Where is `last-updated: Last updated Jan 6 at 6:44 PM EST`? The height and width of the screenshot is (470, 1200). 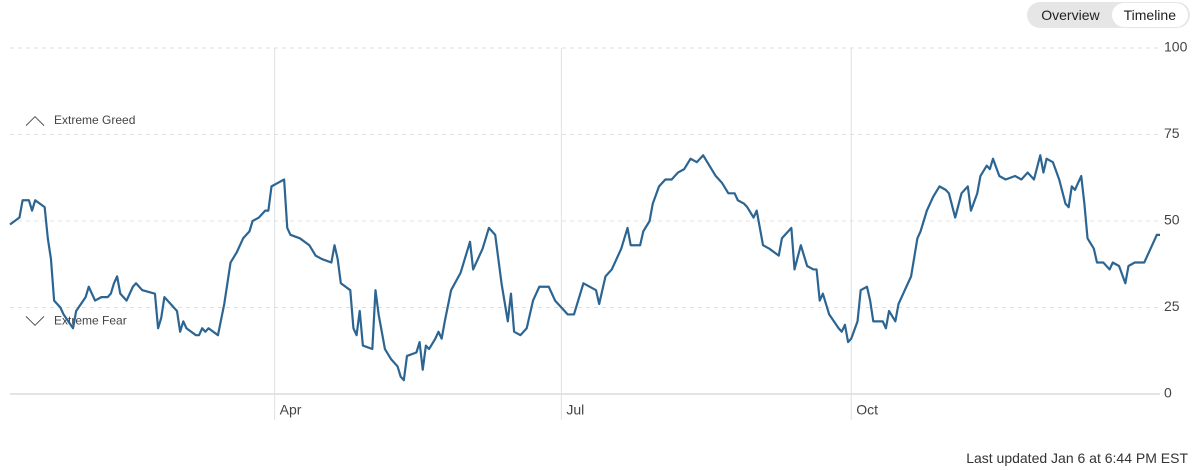 last-updated: Last updated Jan 6 at 6:44 PM EST is located at coordinates (1077, 458).